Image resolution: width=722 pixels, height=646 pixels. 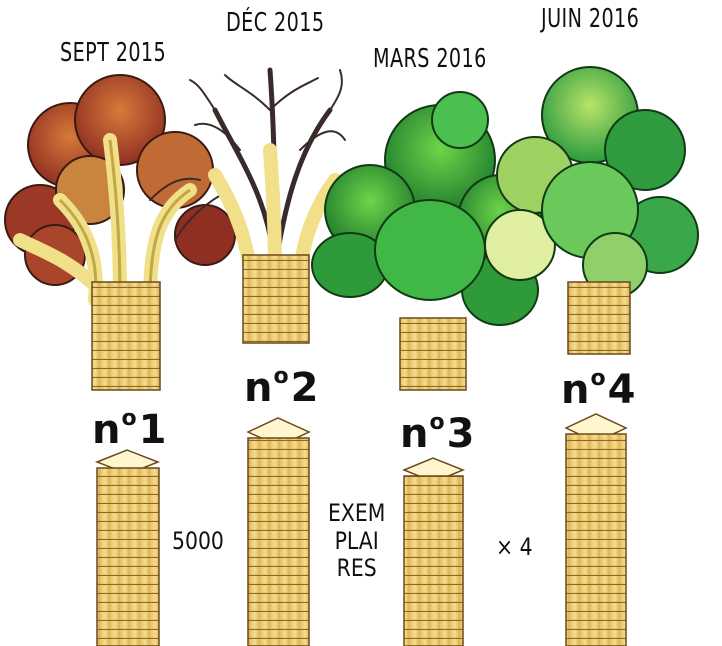 I want to click on multiplier-label: × 4, so click(x=514, y=547).